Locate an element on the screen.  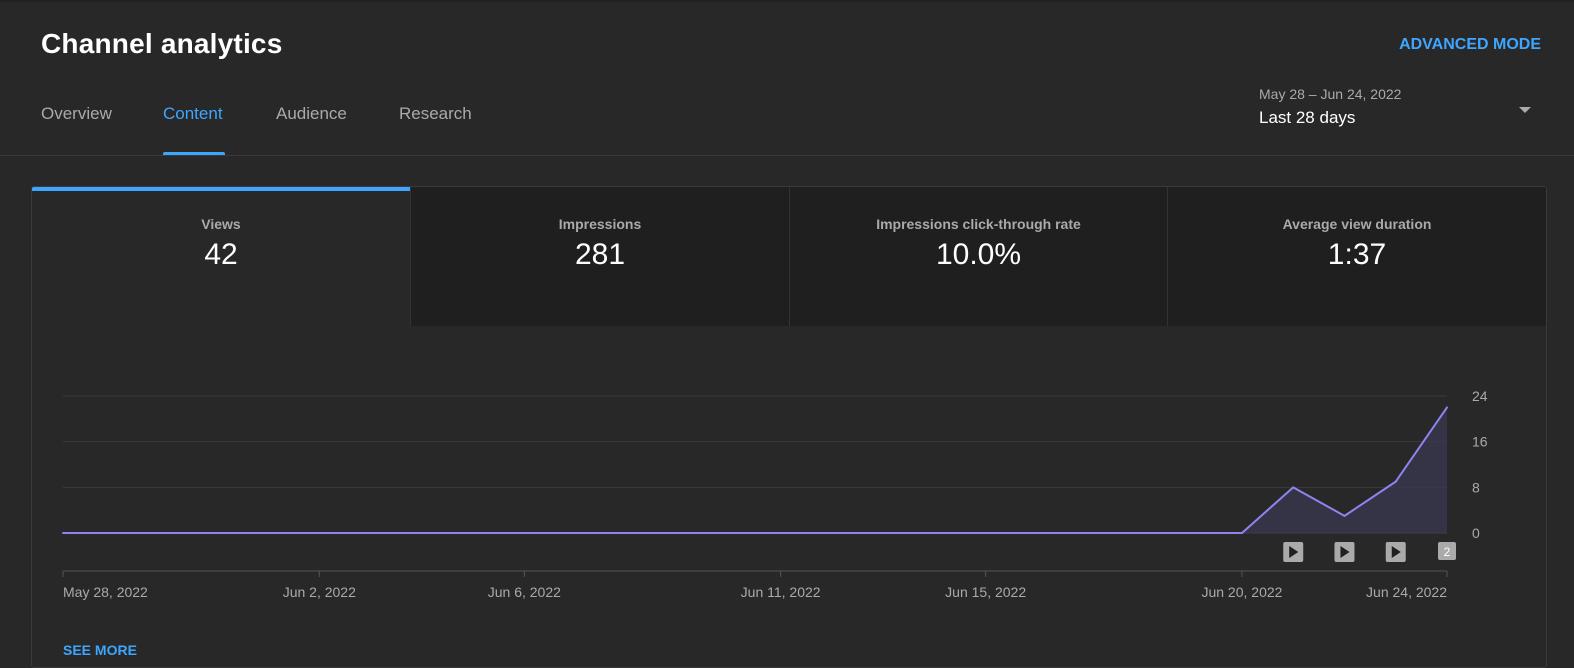
date-range-label: Last 28 days is located at coordinates (1307, 117).